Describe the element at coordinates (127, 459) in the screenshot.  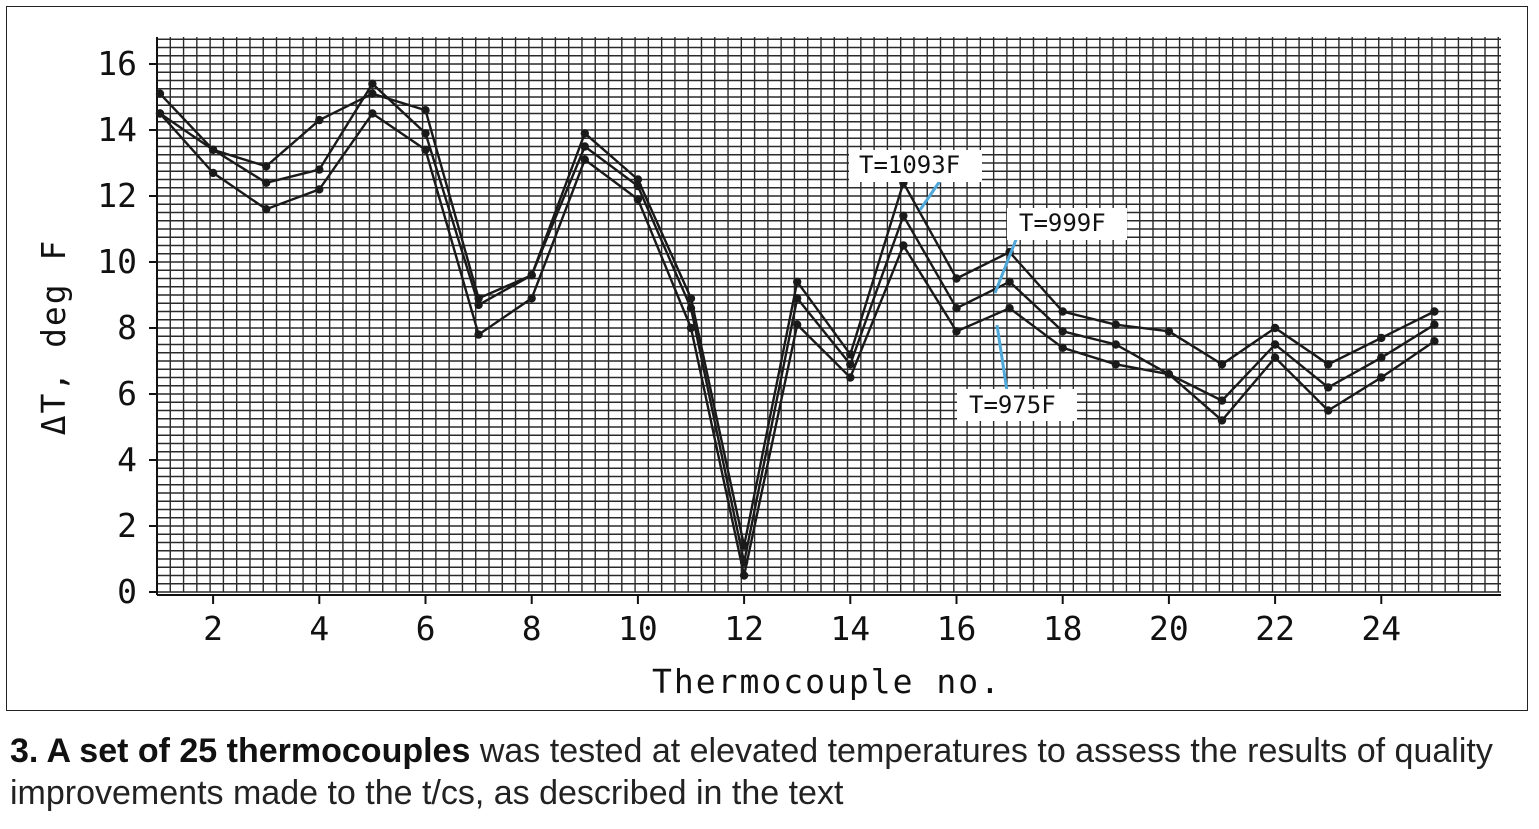
I see `y-tick-label: 4` at that location.